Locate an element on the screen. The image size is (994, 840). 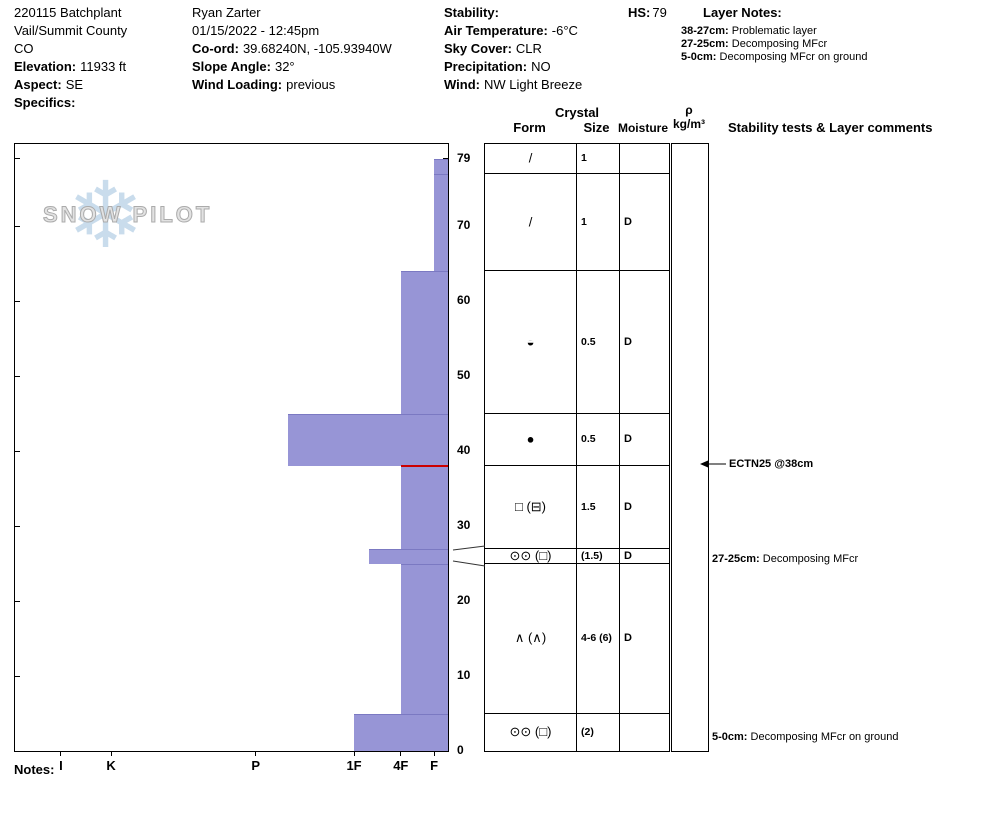
grain-size-cell: (1.5) is located at coordinates (592, 555).